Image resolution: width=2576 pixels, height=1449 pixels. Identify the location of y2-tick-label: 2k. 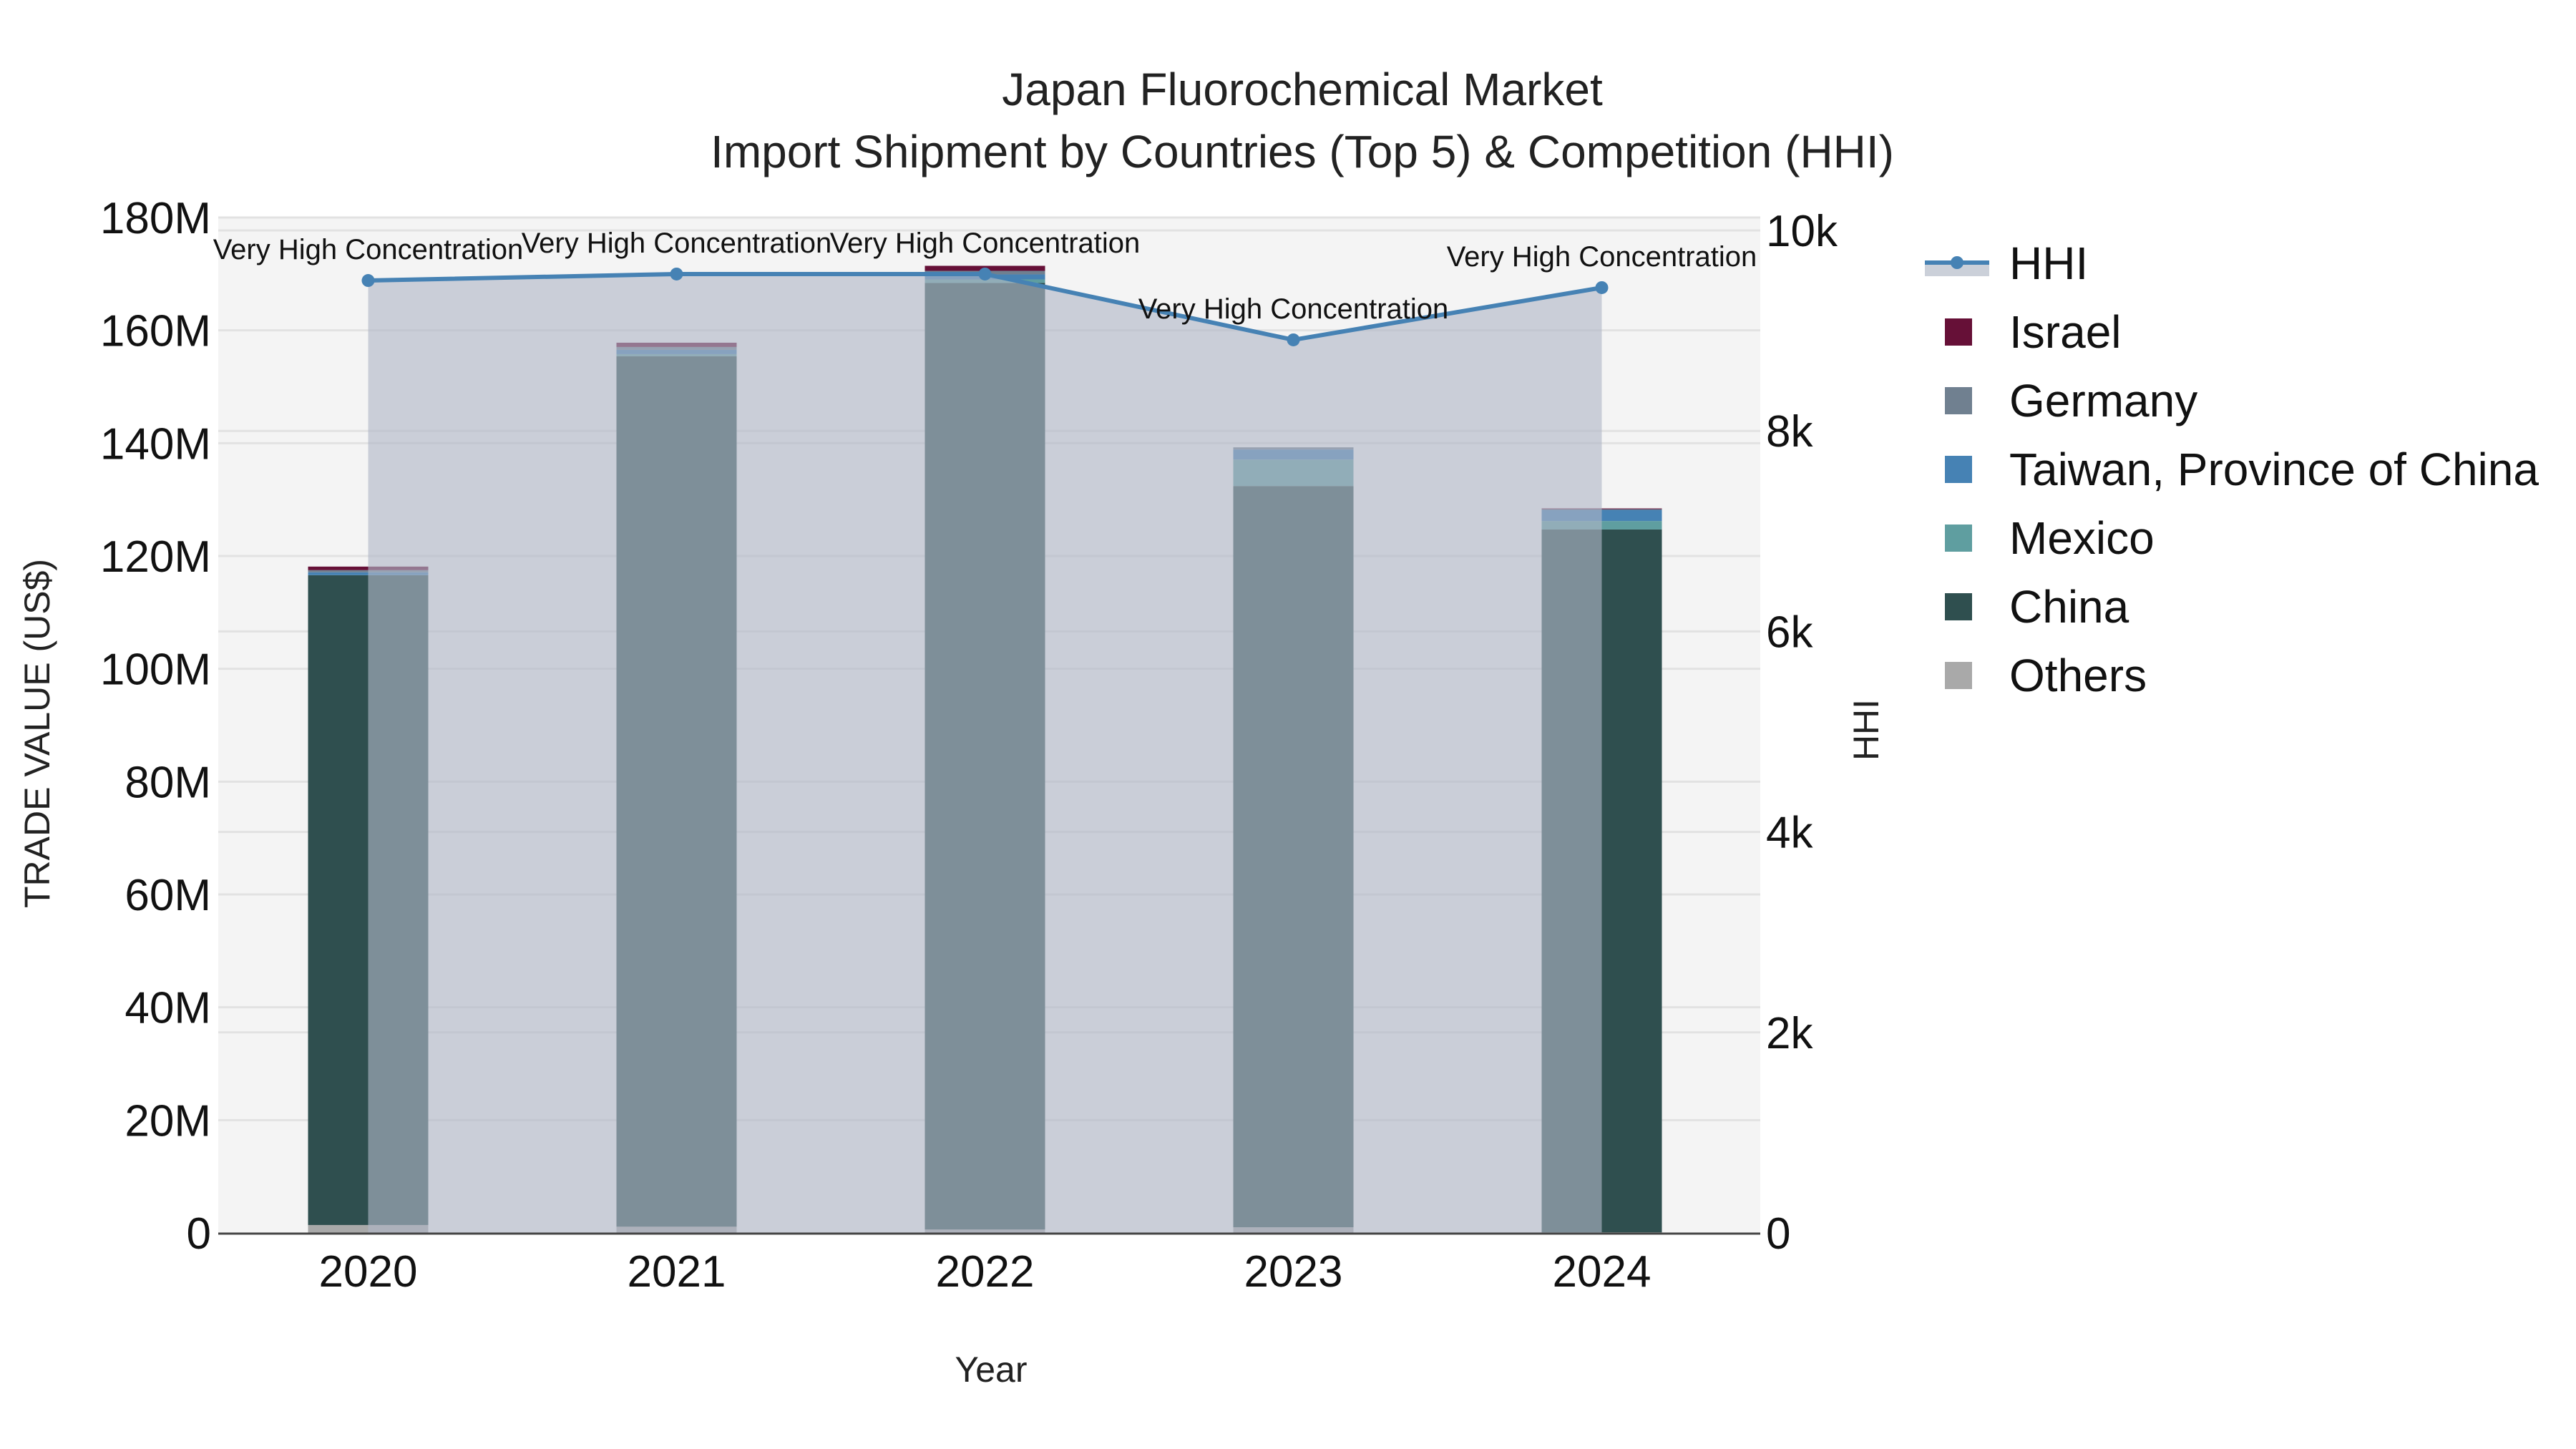
(1789, 1033).